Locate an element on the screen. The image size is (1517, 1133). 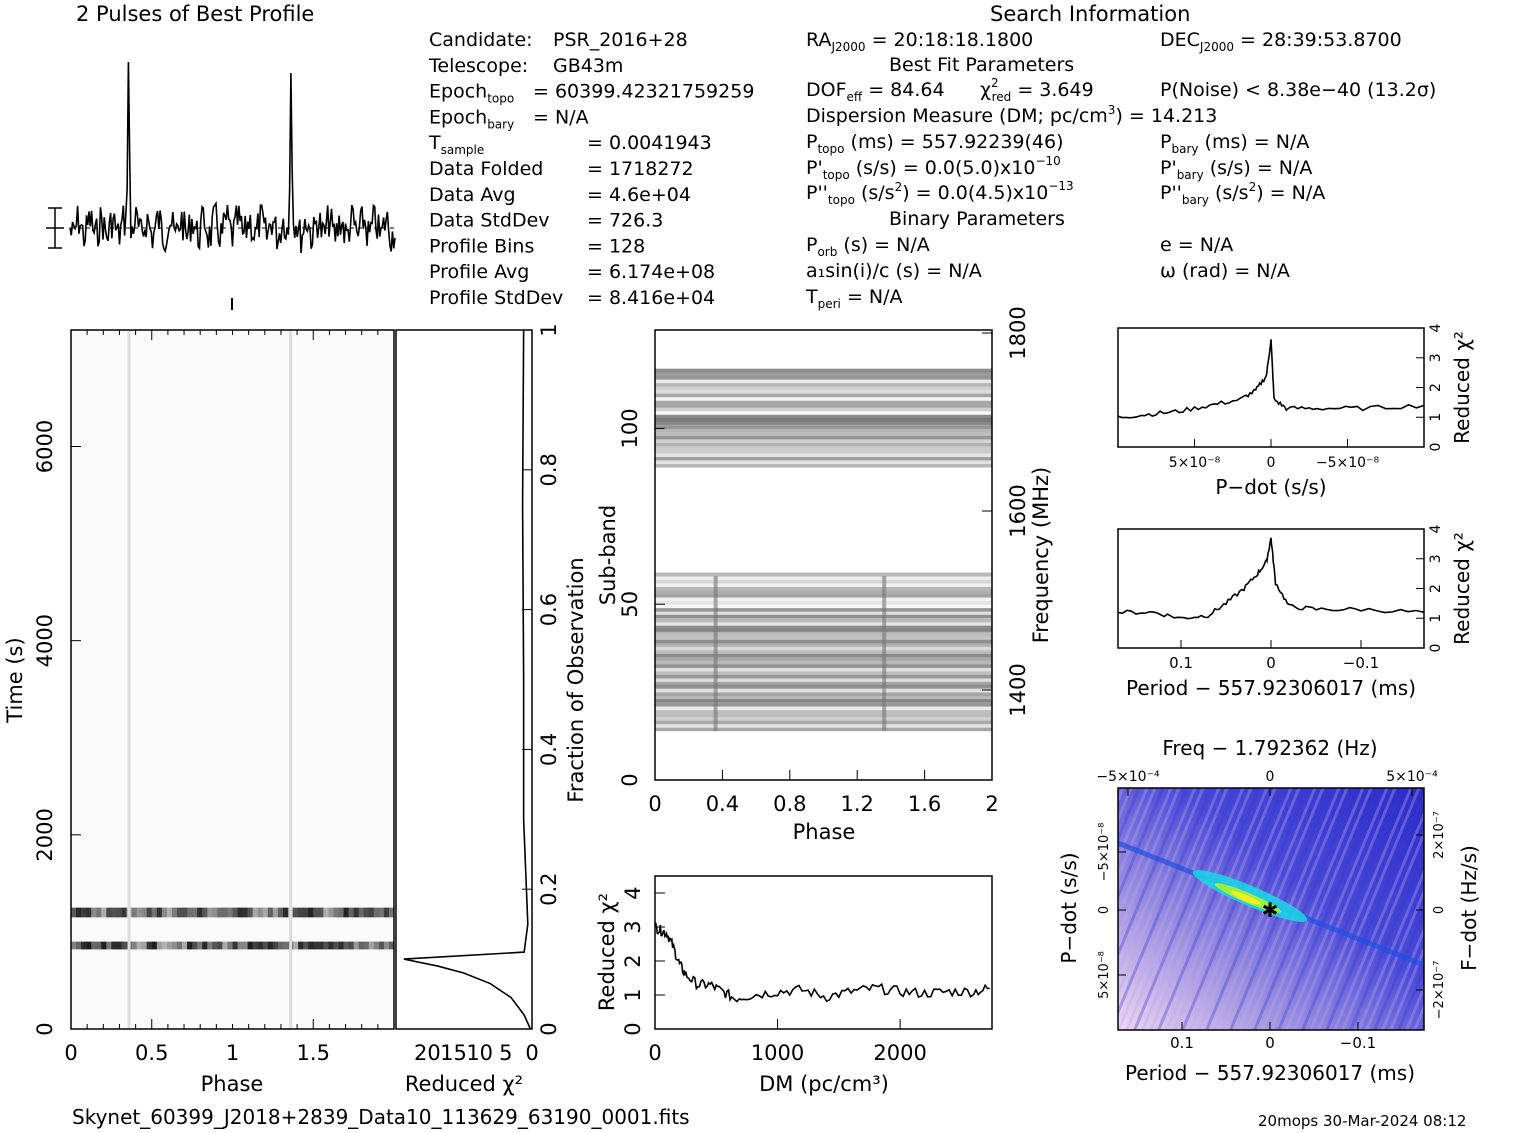
y-tick-label: 1 is located at coordinates (633, 994).